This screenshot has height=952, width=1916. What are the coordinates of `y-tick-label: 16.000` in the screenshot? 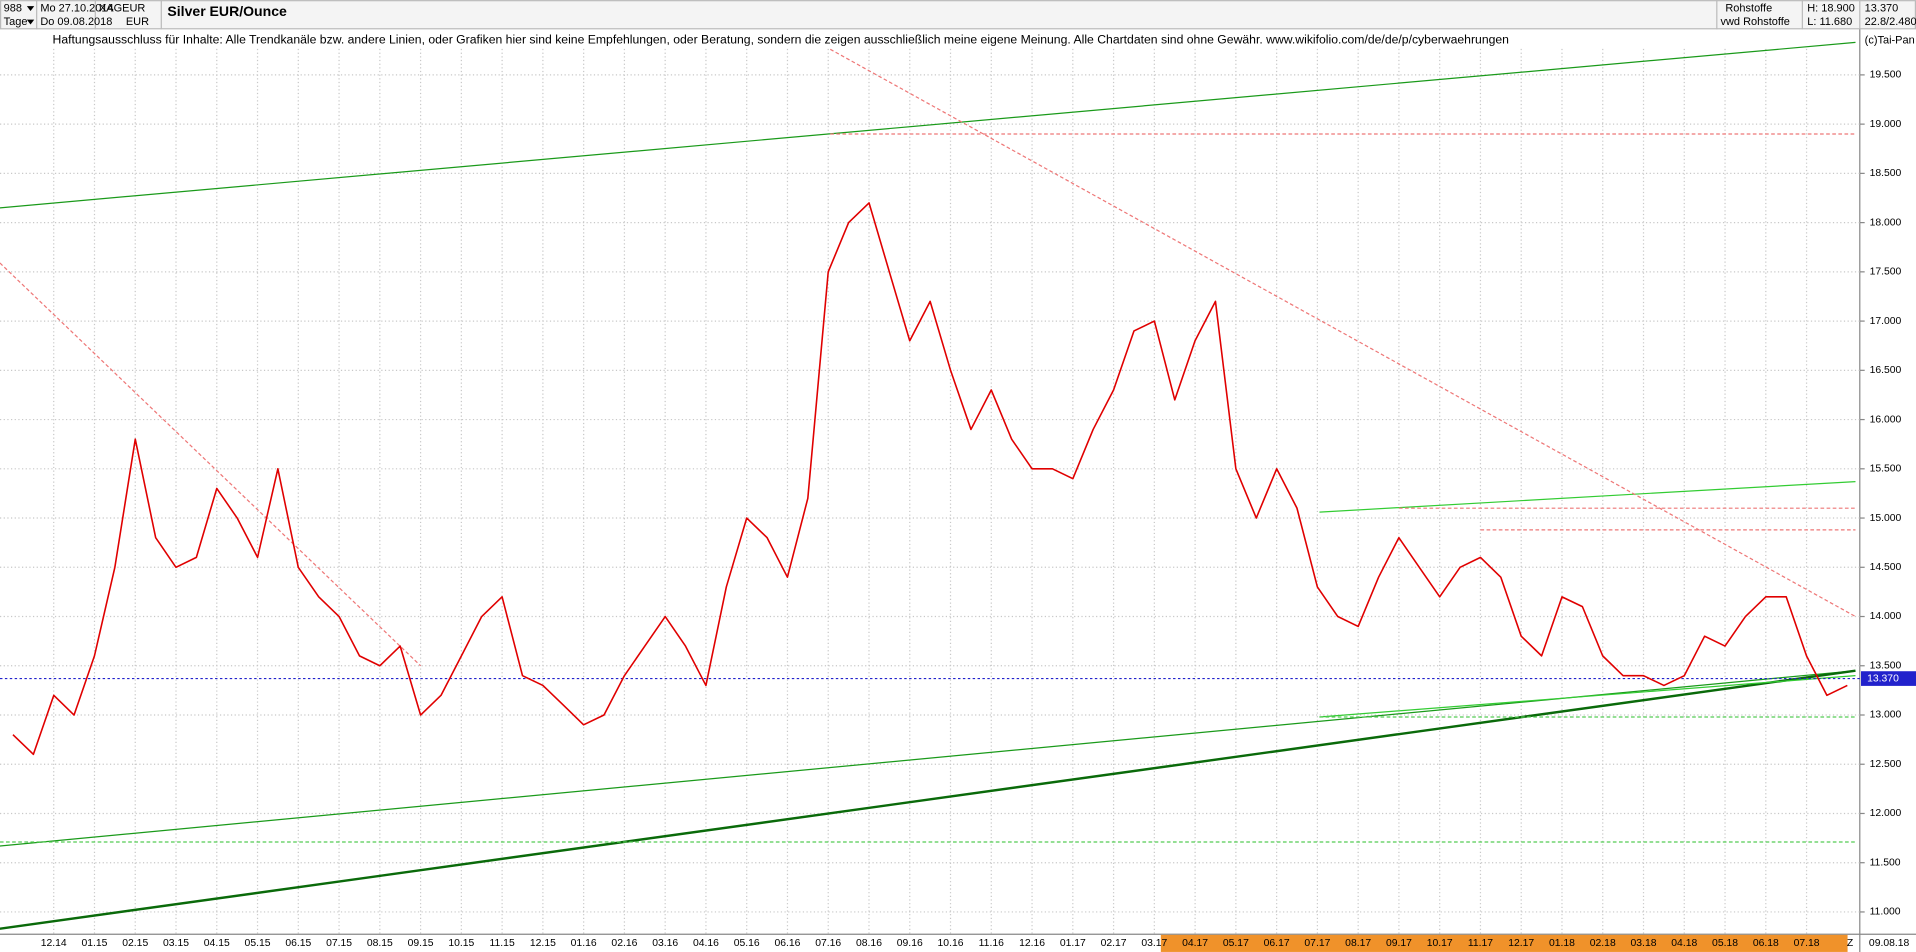 It's located at (1886, 419).